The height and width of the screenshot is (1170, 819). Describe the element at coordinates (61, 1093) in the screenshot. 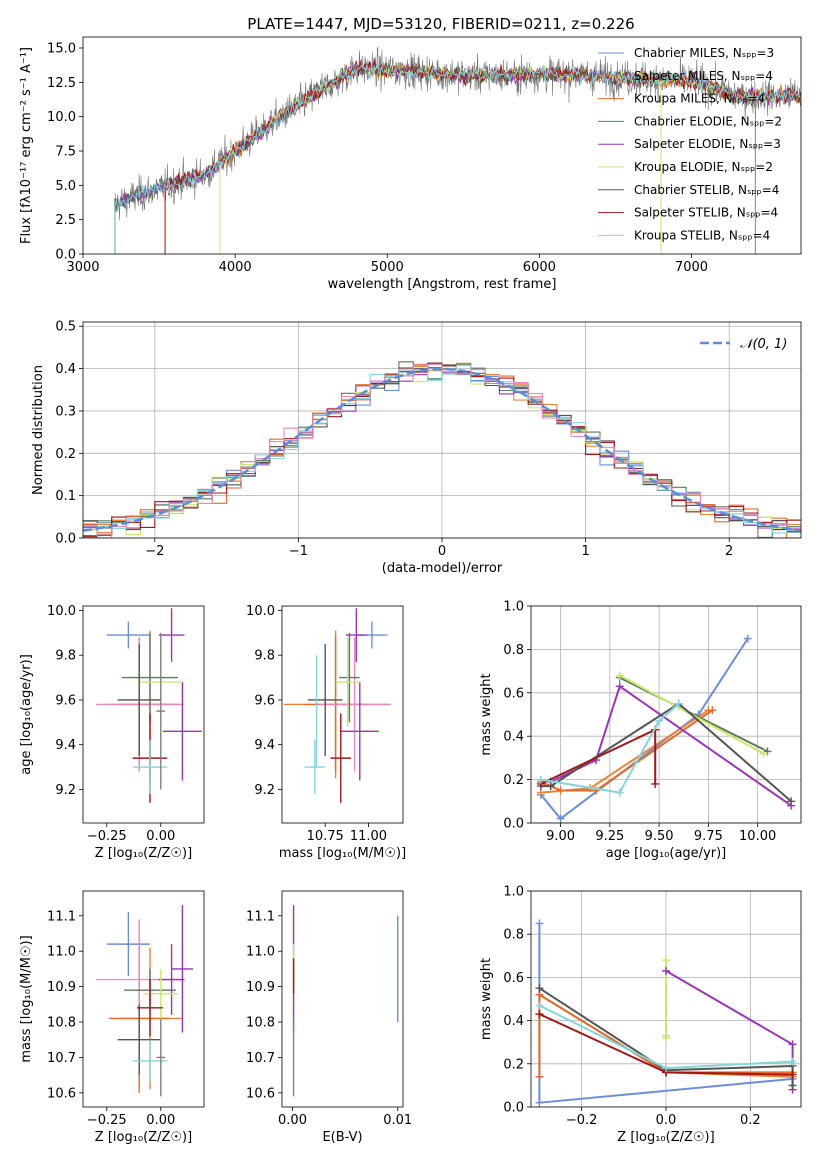

I see `y-tick-label: 10.6` at that location.